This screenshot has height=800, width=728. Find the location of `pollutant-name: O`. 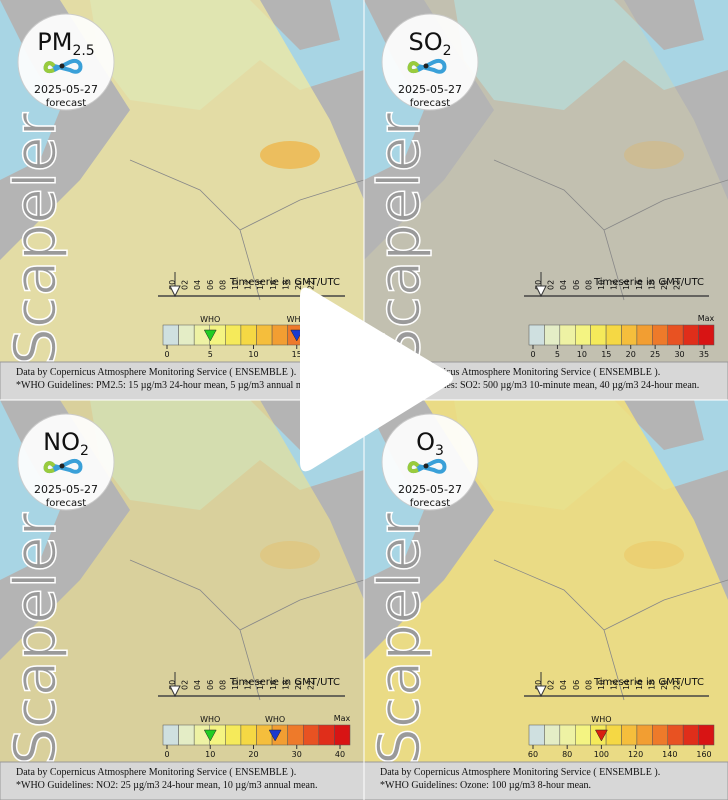

pollutant-name: O is located at coordinates (425, 442).